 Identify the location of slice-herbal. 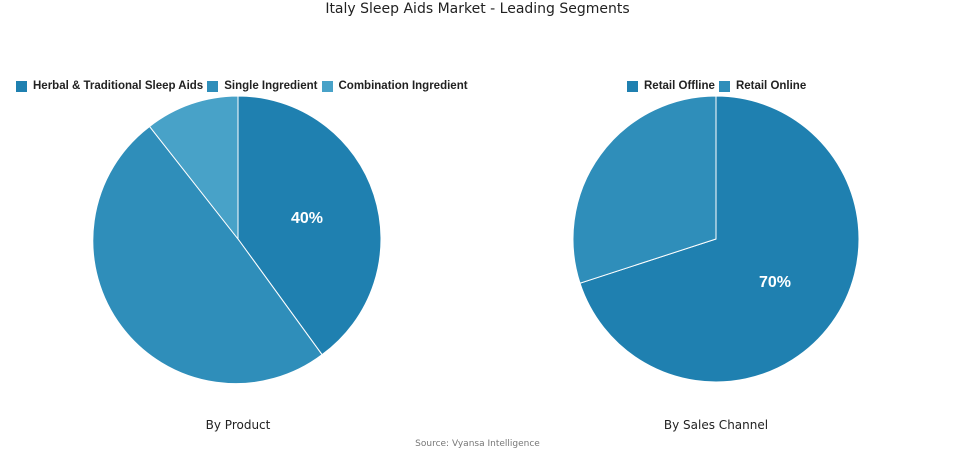
(309, 225).